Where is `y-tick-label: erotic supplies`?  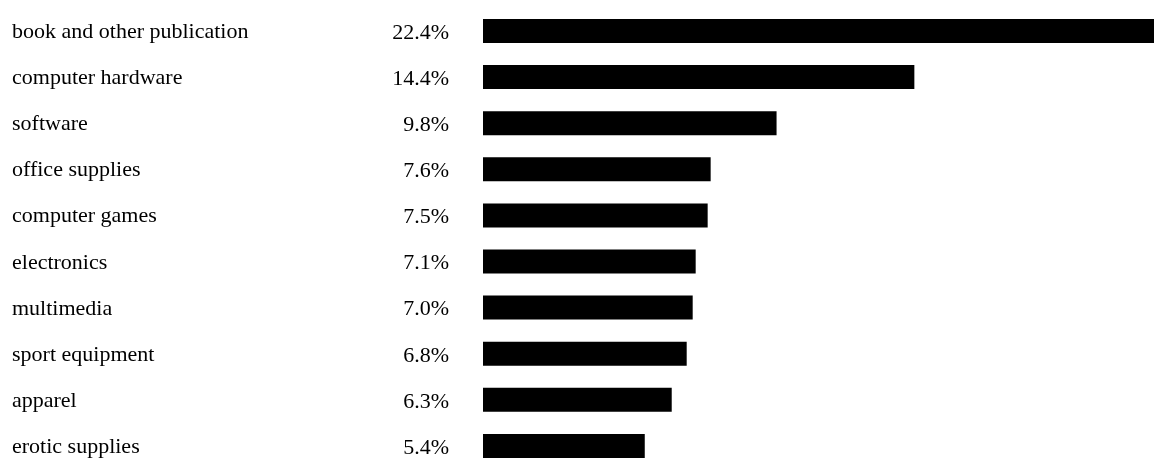 y-tick-label: erotic supplies is located at coordinates (76, 445).